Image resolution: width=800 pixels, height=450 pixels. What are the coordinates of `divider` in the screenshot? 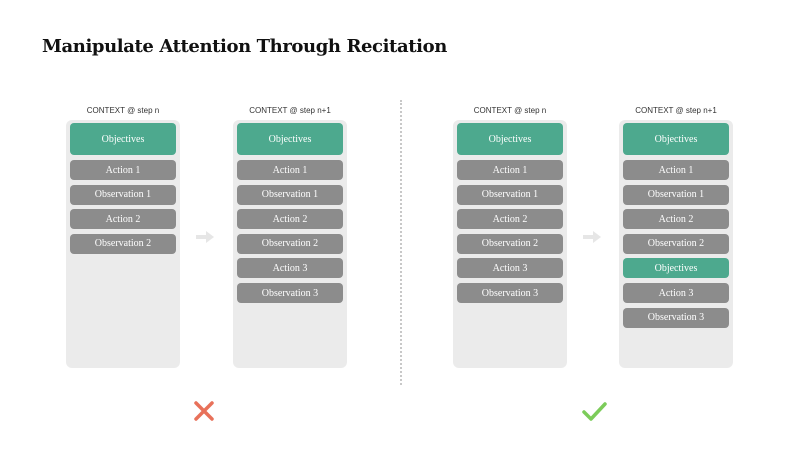 It's located at (401, 242).